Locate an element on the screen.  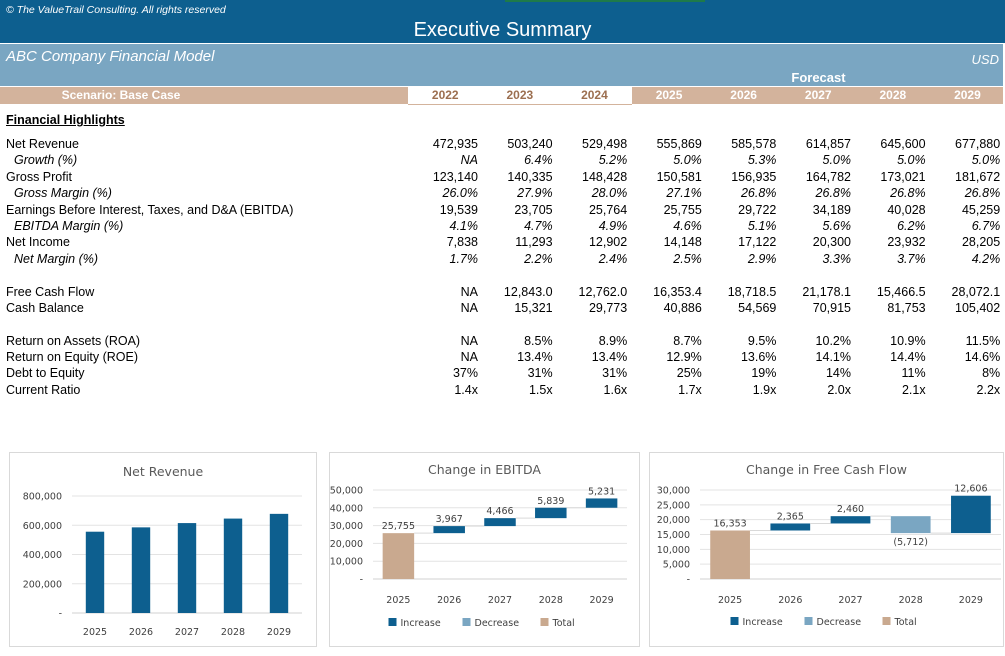
cell-value: 12,902 is located at coordinates (608, 242).